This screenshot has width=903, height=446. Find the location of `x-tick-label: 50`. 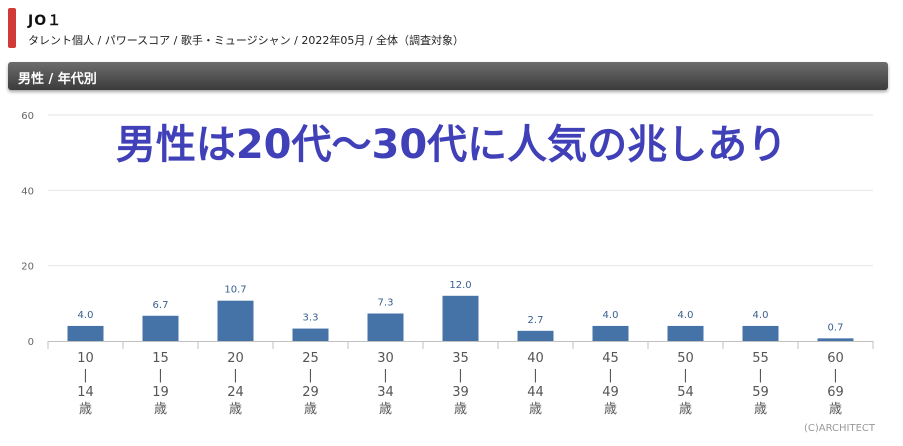

x-tick-label: 50 is located at coordinates (685, 358).